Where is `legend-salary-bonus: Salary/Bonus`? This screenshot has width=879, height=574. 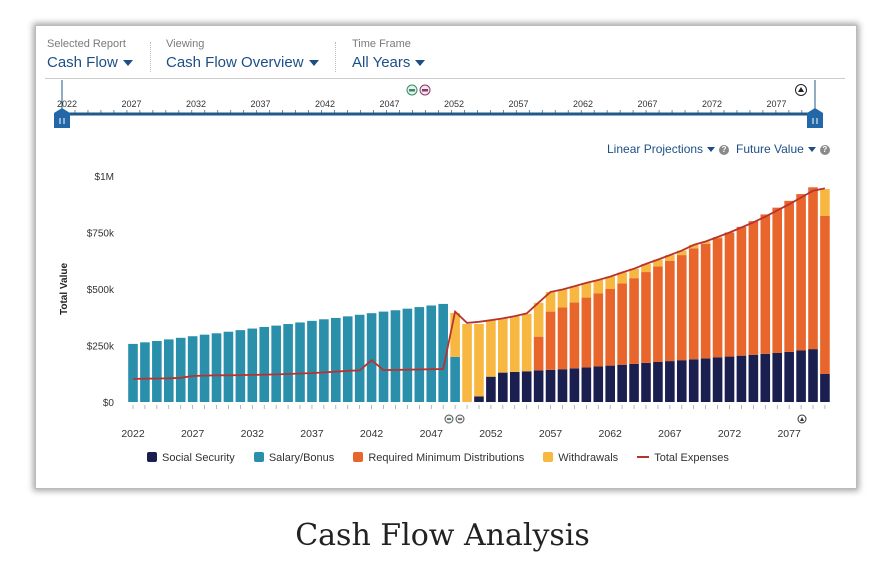
legend-salary-bonus: Salary/Bonus is located at coordinates (293, 458).